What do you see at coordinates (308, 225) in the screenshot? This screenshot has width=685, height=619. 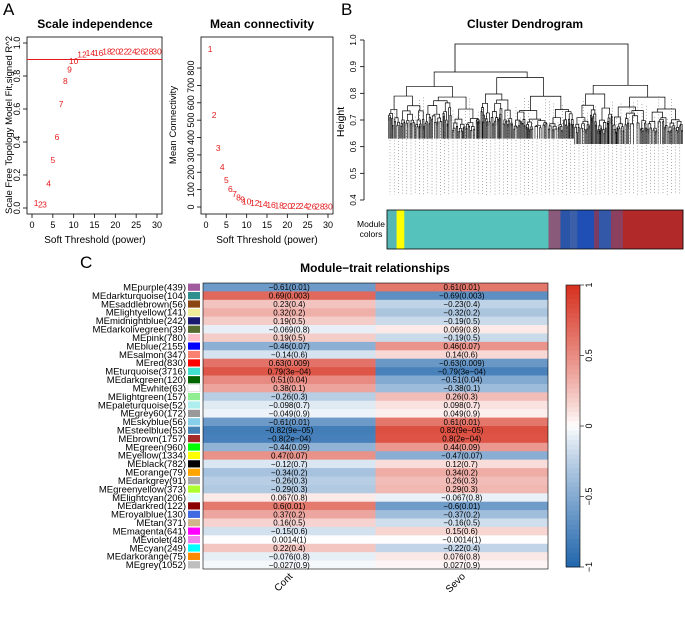 I see `connectivity-x-tick-label: 25` at bounding box center [308, 225].